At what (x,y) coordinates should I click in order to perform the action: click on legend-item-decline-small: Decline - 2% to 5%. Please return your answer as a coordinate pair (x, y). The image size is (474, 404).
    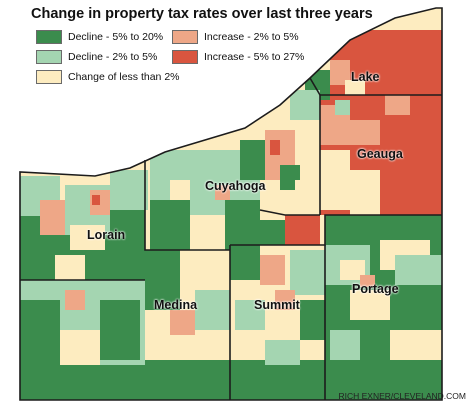
    Looking at the image, I should click on (96, 57).